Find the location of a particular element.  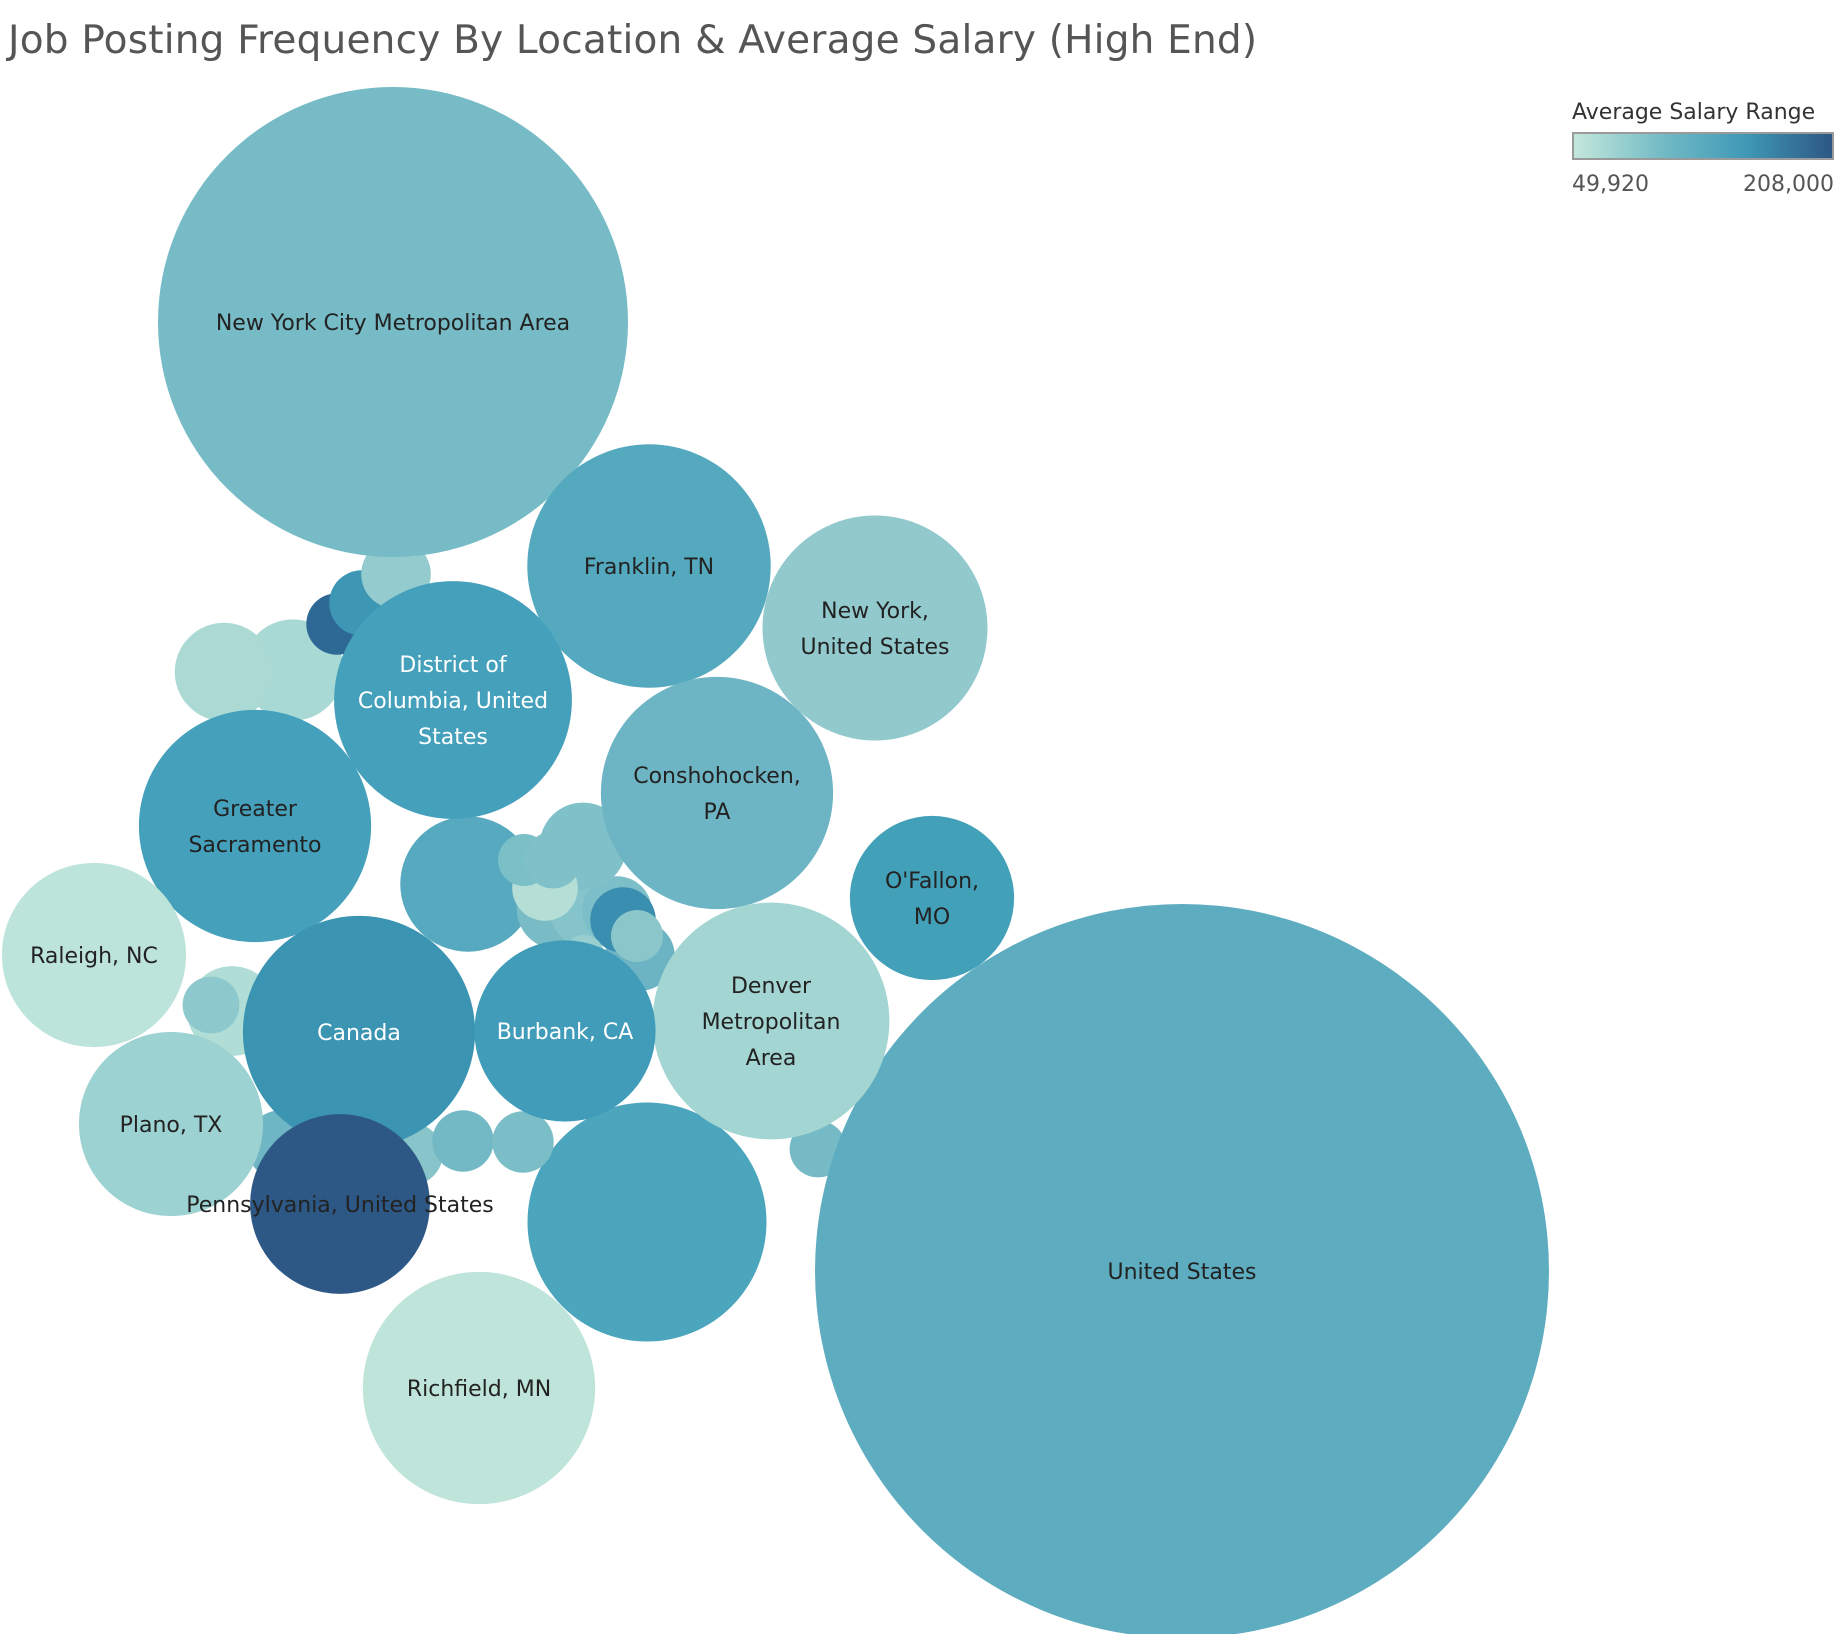

bubble-greater-sacramento: Greater Sacramento is located at coordinates (255, 826).